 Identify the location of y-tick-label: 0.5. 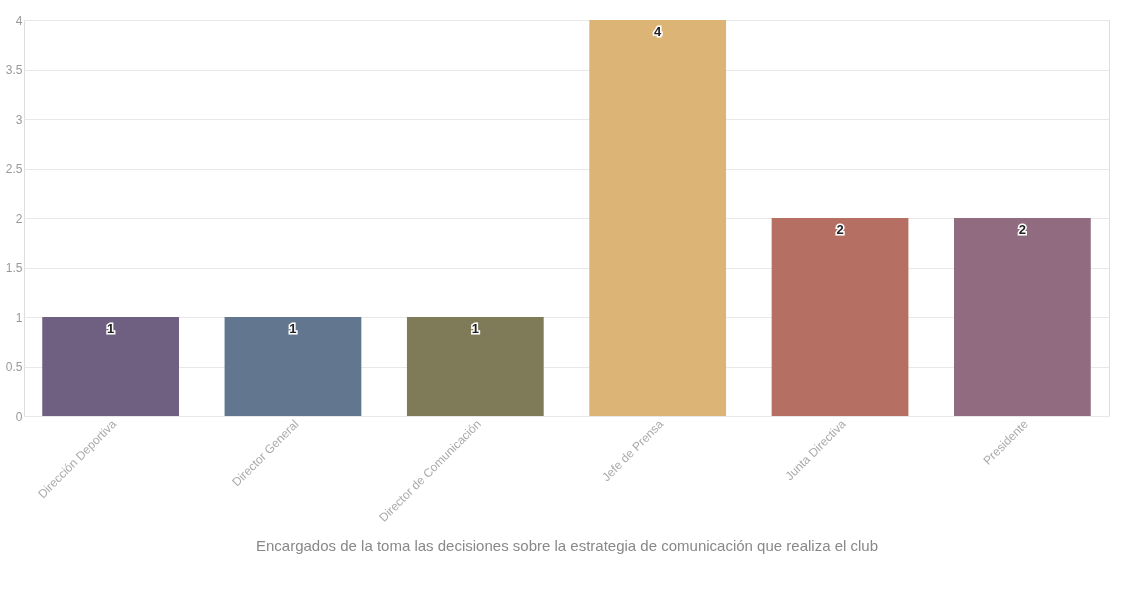
(14, 367).